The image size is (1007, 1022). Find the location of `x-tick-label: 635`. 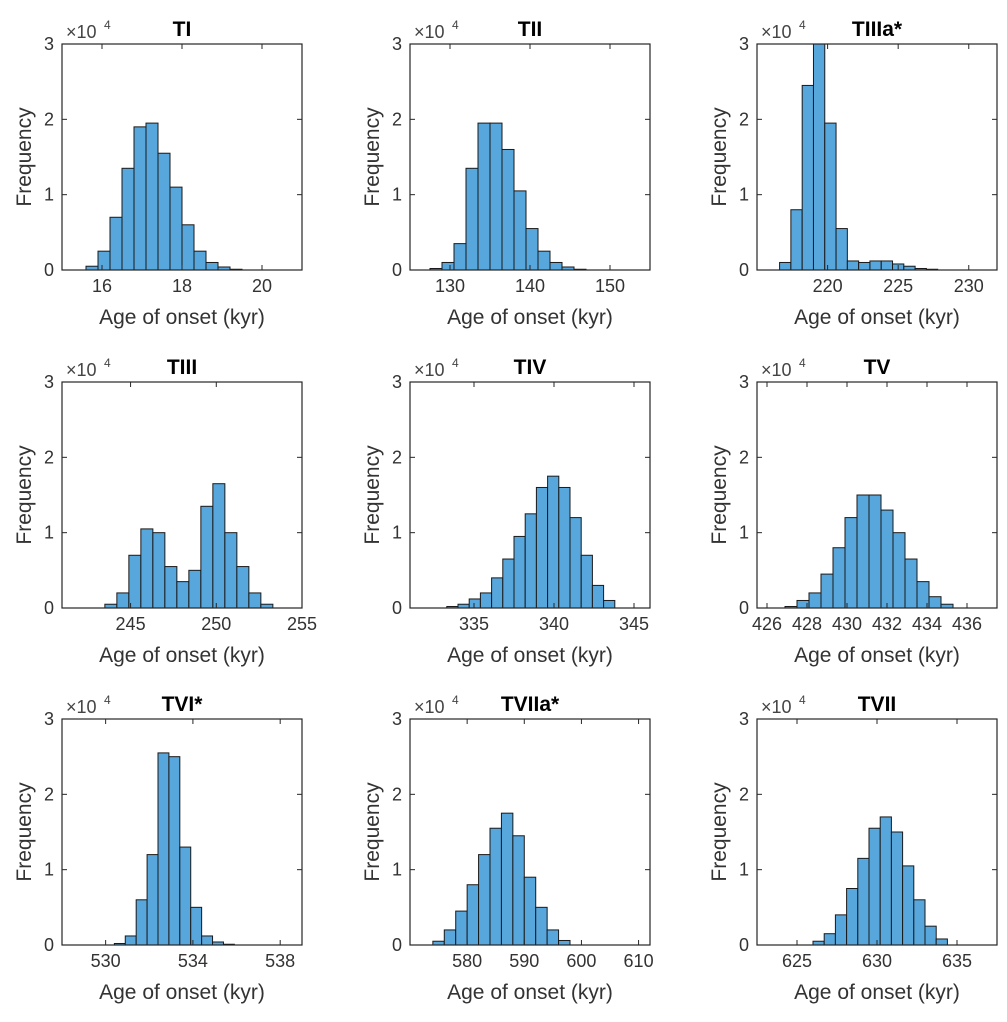

x-tick-label: 635 is located at coordinates (957, 961).